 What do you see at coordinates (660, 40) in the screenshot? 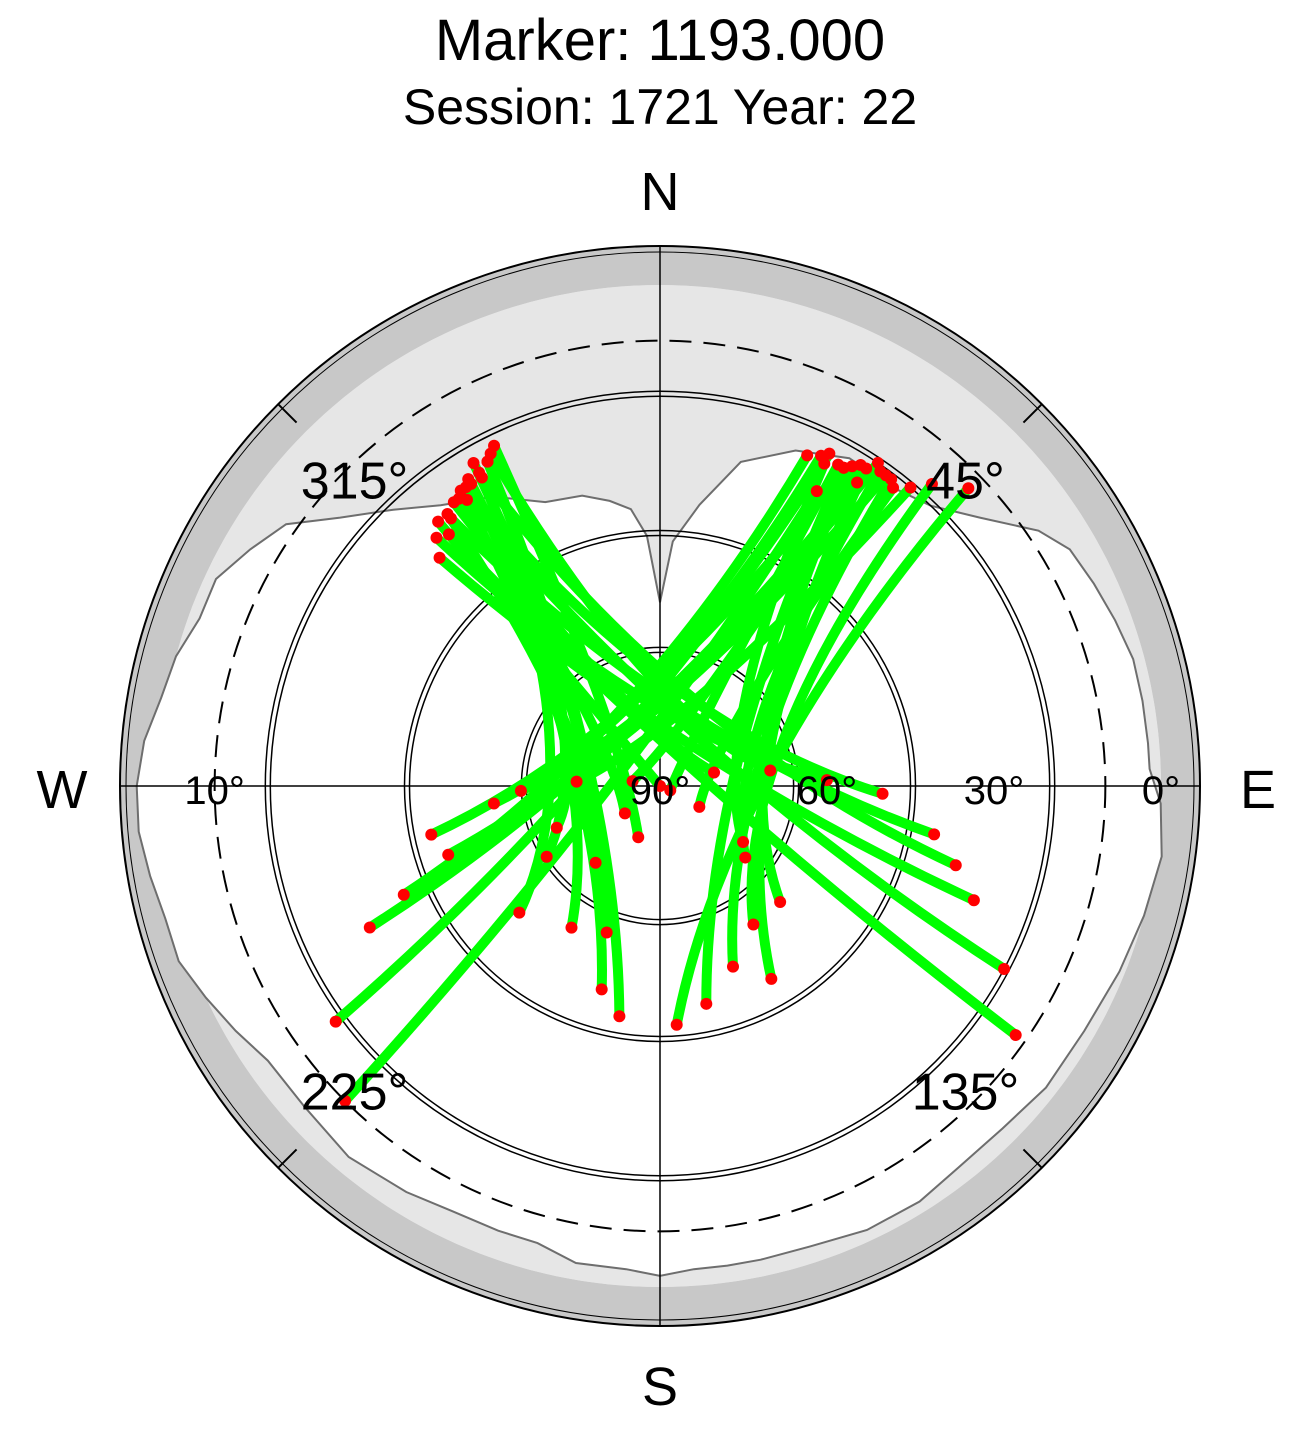
I see `chart-title: Marker: 1193.000` at bounding box center [660, 40].